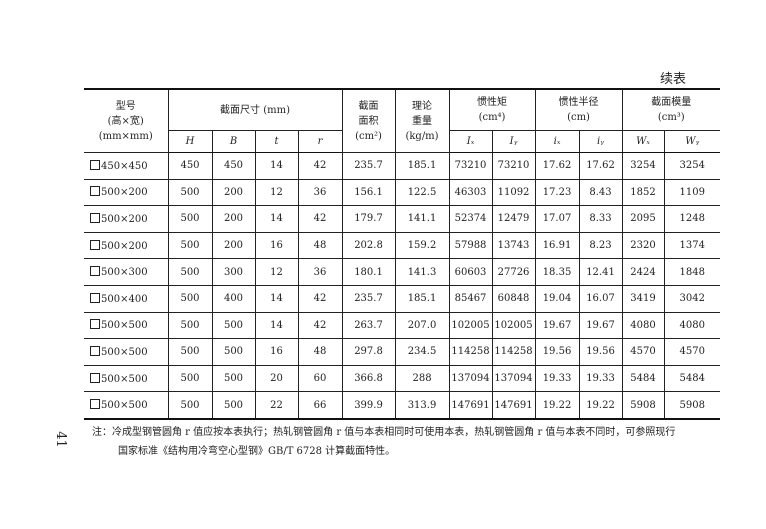  What do you see at coordinates (643, 219) in the screenshot?
I see `value-cell: 2095` at bounding box center [643, 219].